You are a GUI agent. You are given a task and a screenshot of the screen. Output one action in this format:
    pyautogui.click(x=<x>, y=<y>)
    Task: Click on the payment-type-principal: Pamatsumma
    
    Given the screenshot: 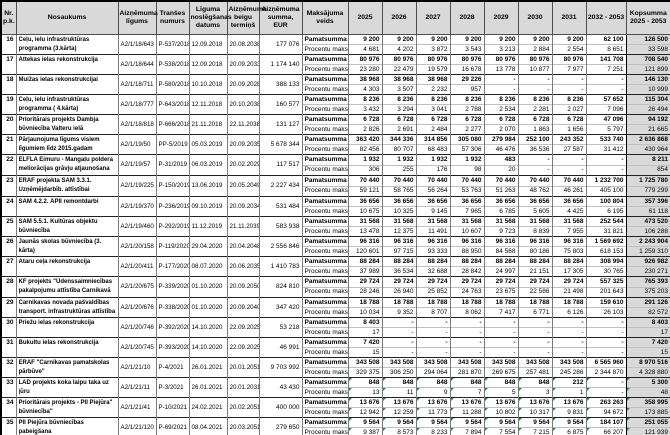 What is the action you would take?
    pyautogui.click(x=324, y=422)
    